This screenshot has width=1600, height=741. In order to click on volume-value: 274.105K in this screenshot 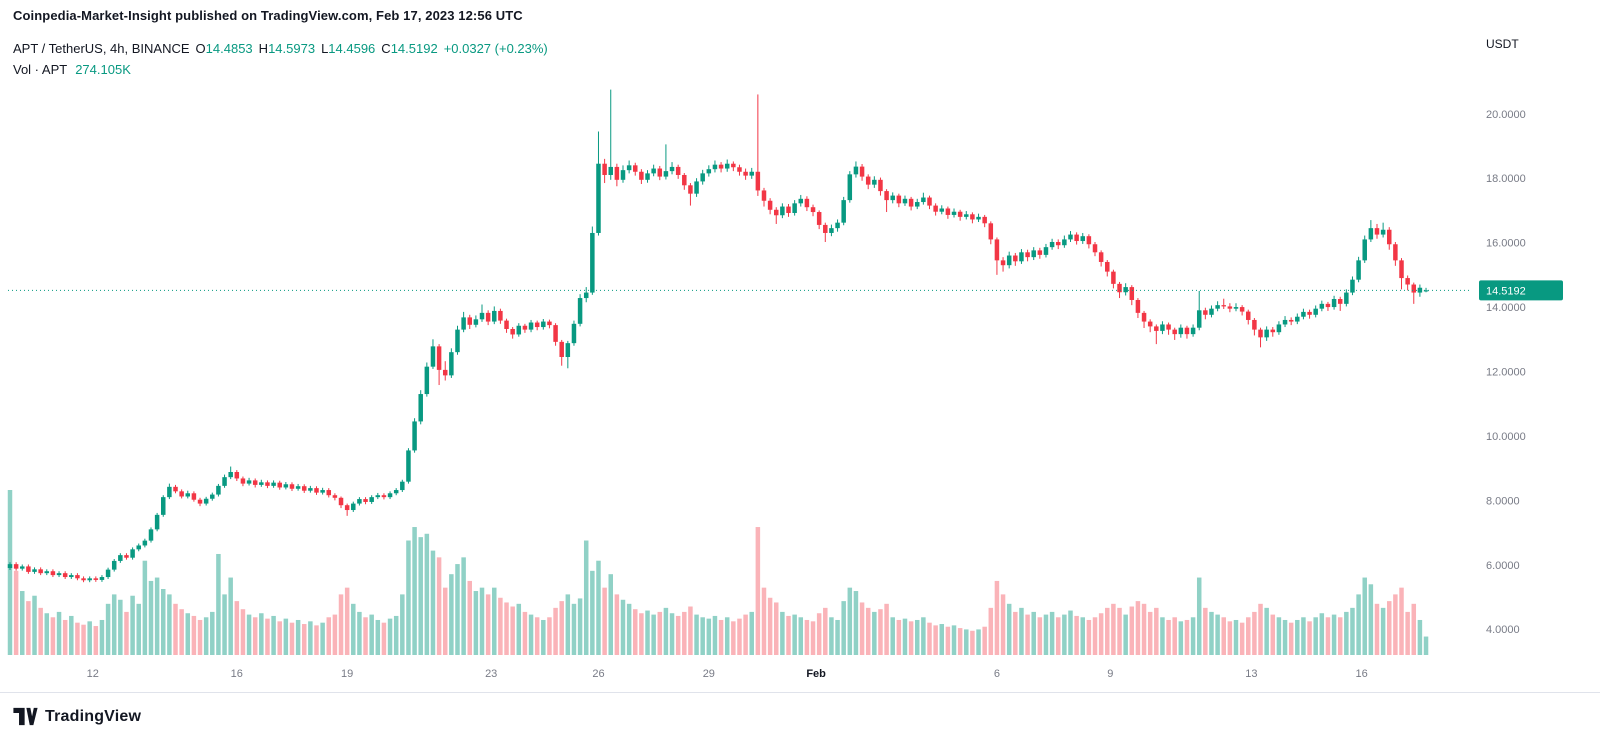, I will do `click(103, 69)`.